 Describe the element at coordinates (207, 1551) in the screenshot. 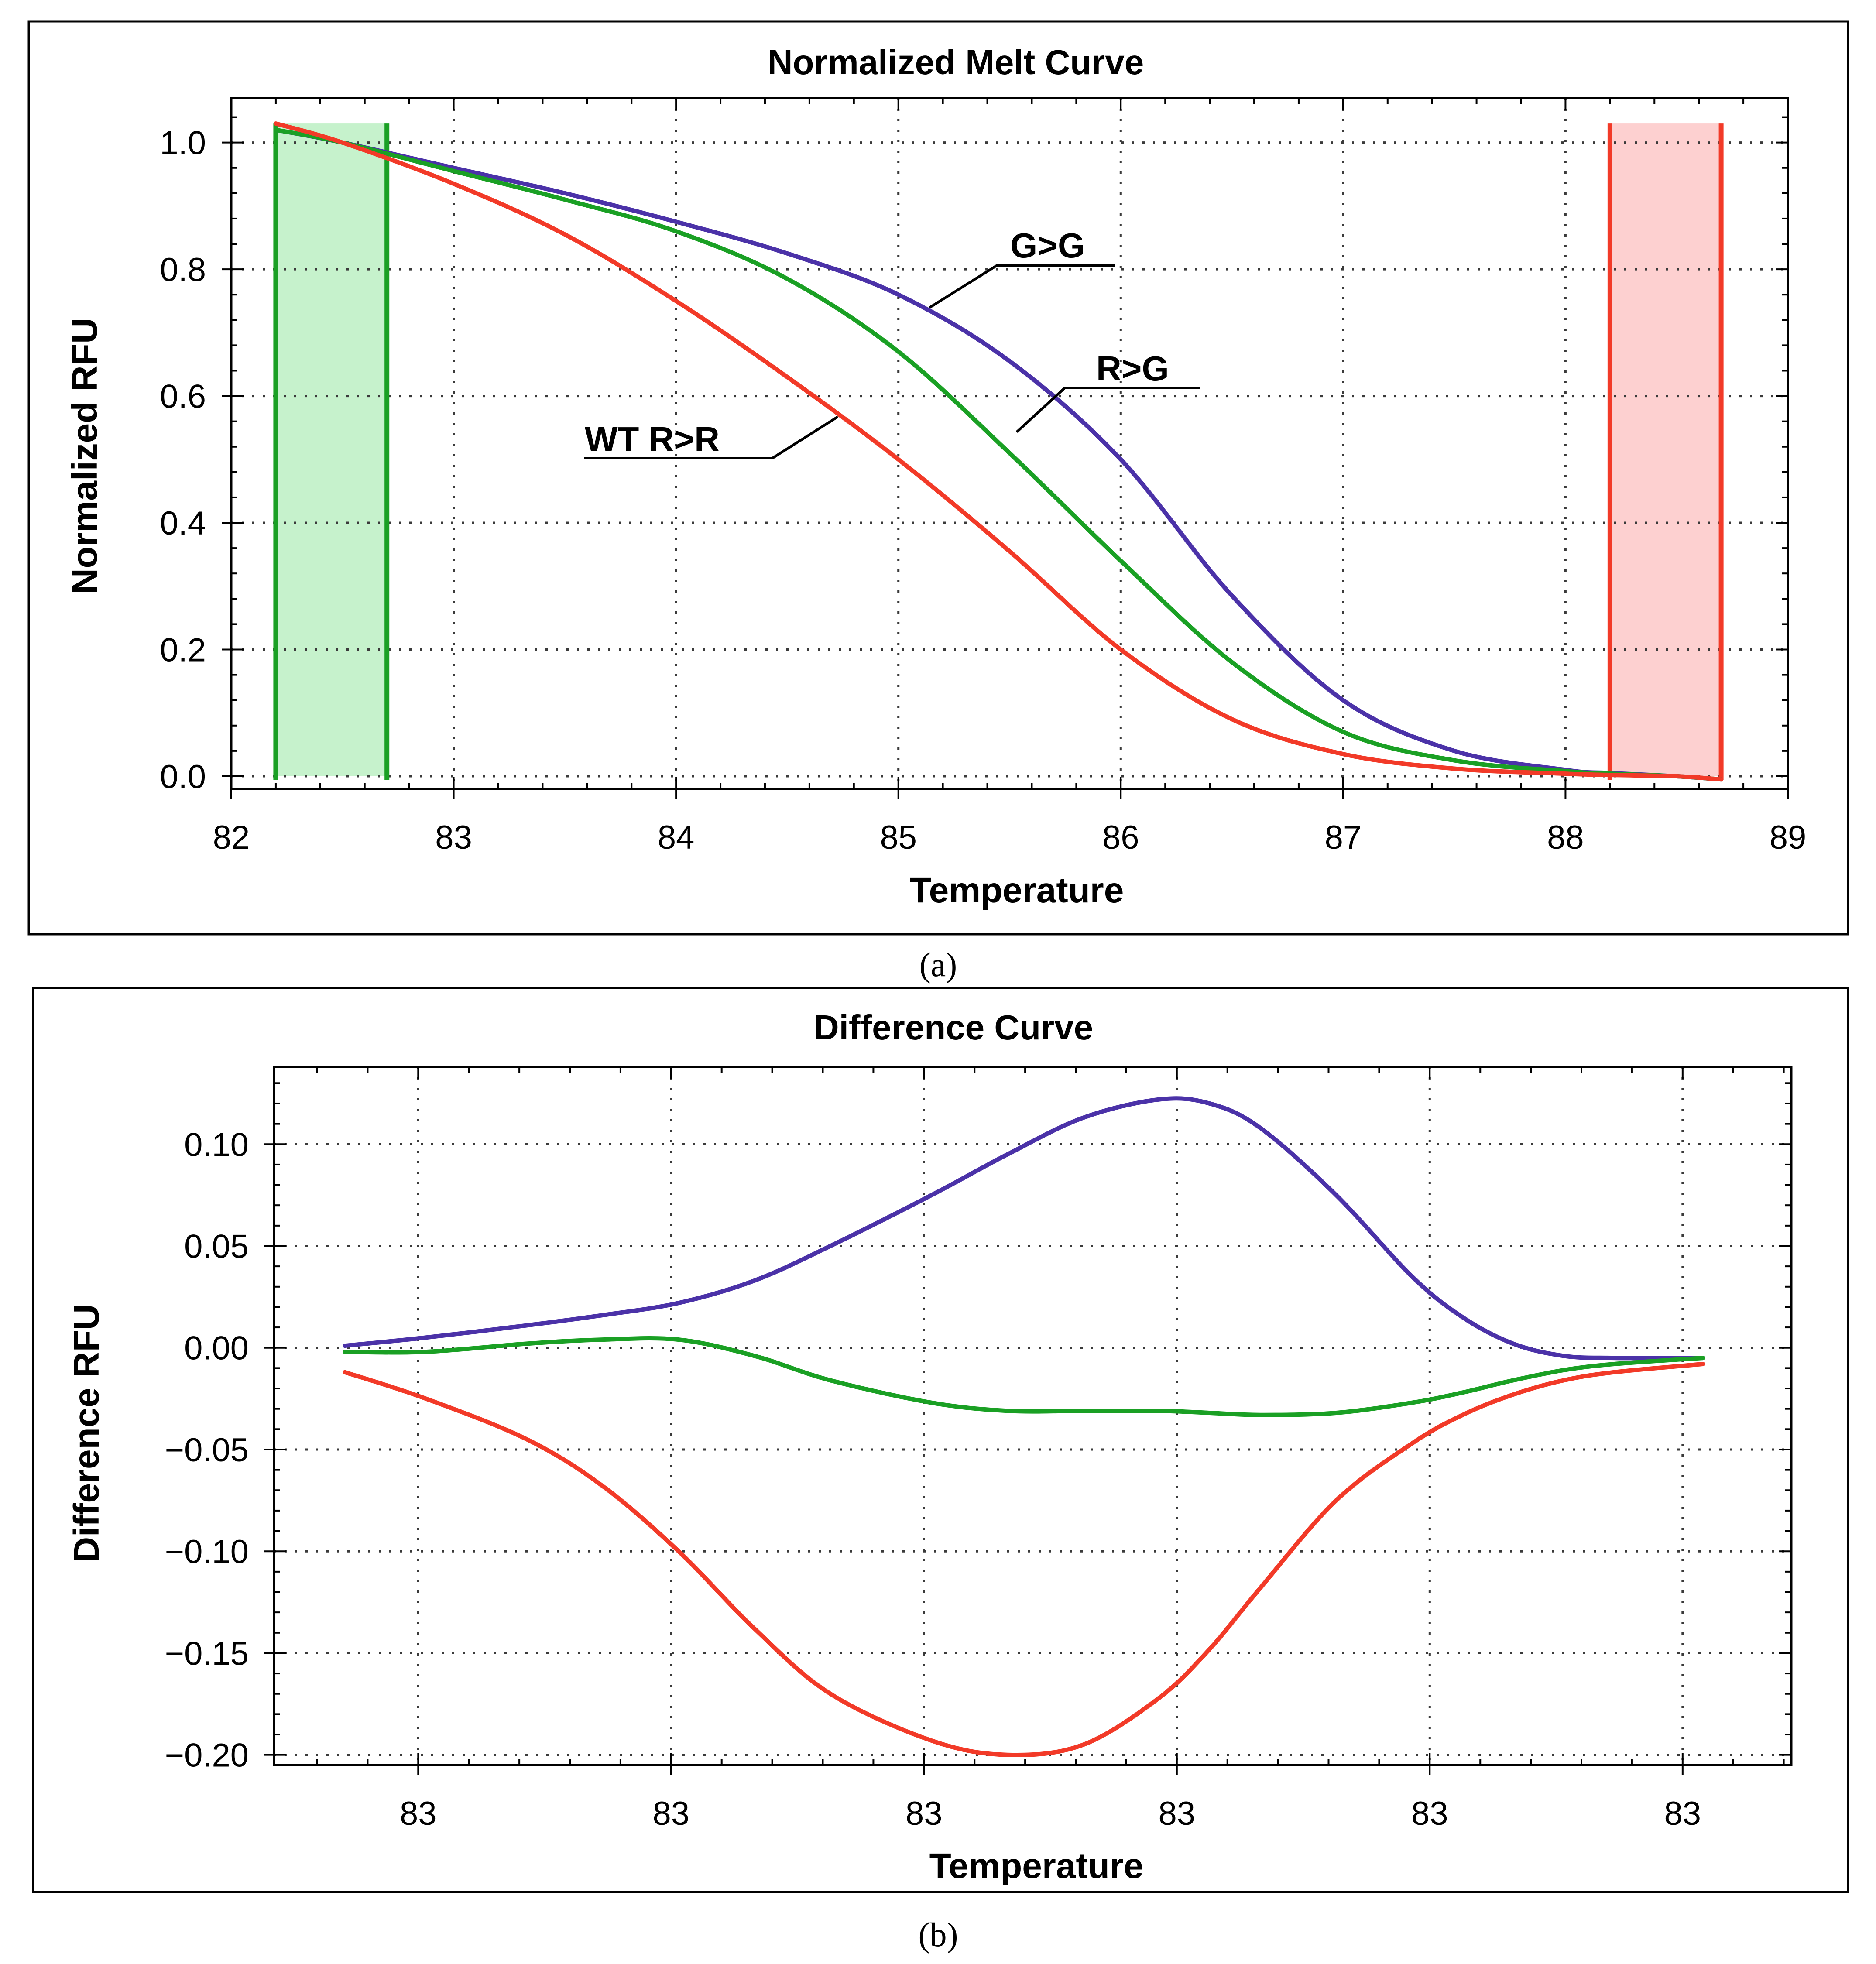

I see `panel-b-y-tick-label-4: −0.10` at that location.